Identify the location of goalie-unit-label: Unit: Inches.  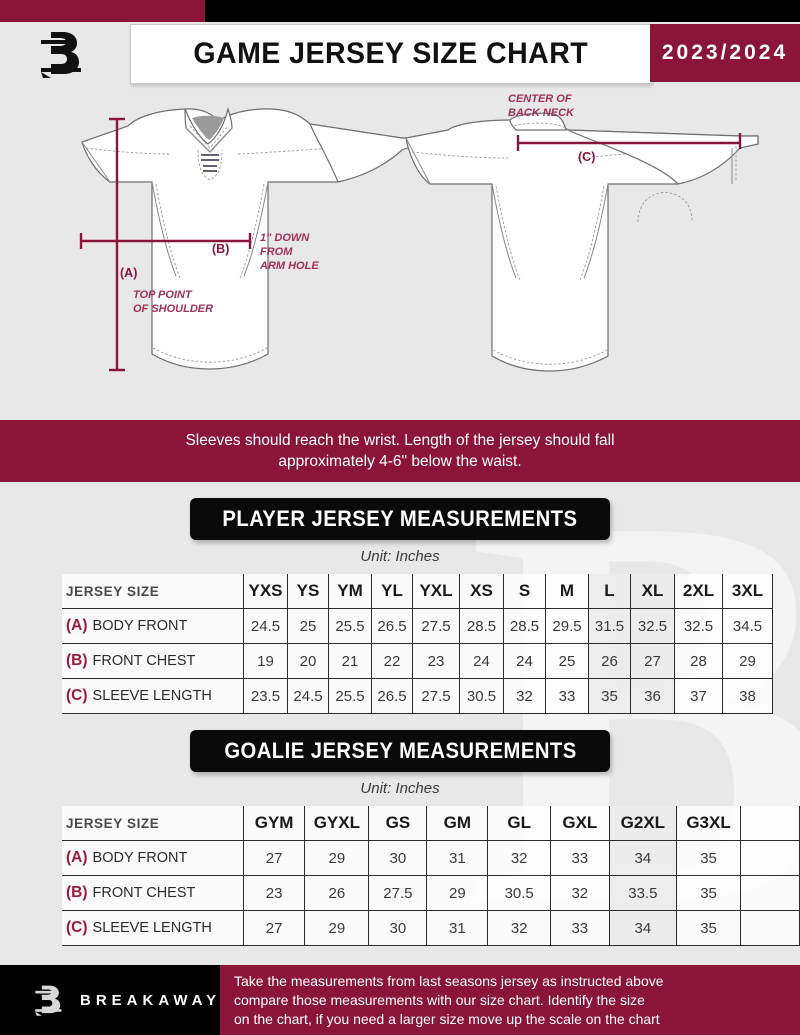
(400, 788).